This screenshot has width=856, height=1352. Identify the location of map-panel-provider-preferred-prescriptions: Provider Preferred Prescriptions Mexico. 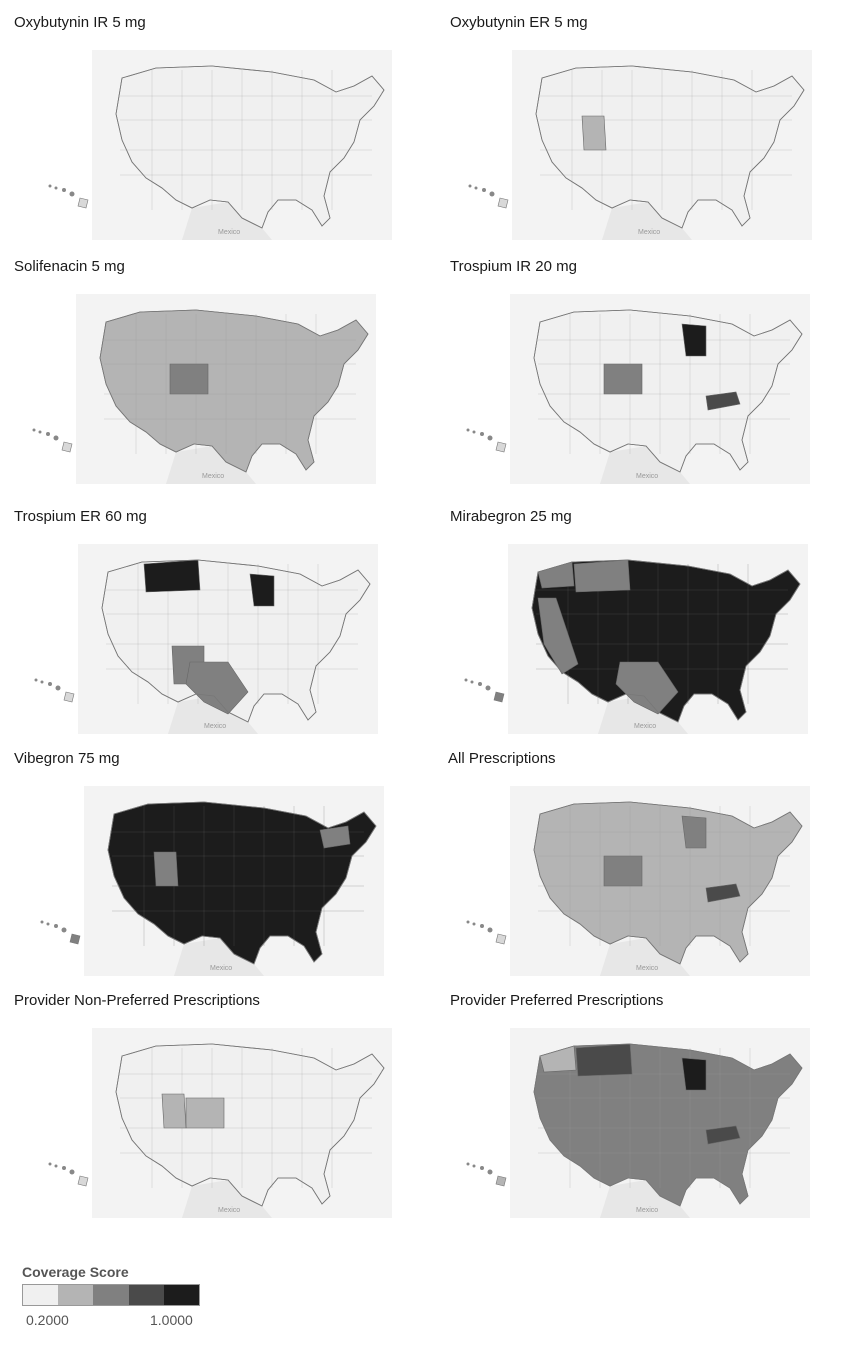
(653, 1112).